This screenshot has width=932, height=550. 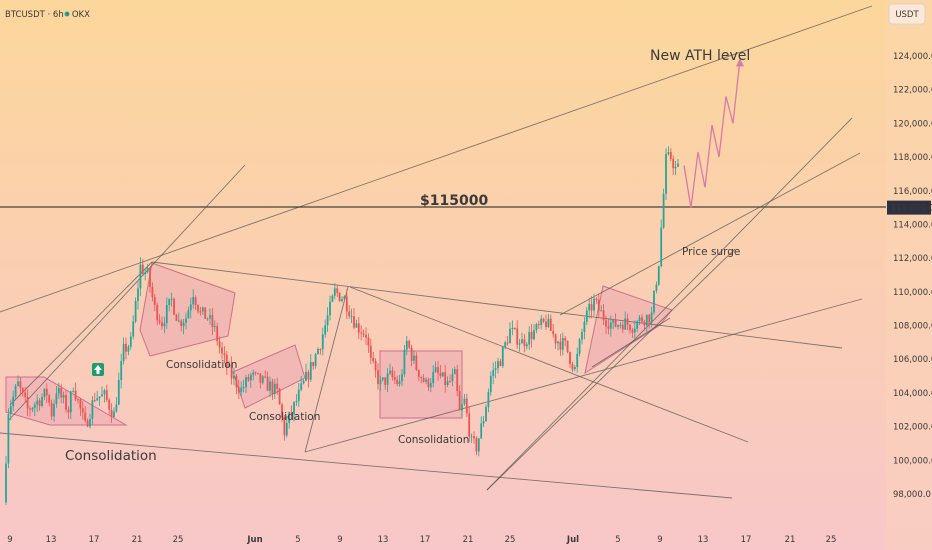 I want to click on currency-badge: USDT, so click(x=907, y=14).